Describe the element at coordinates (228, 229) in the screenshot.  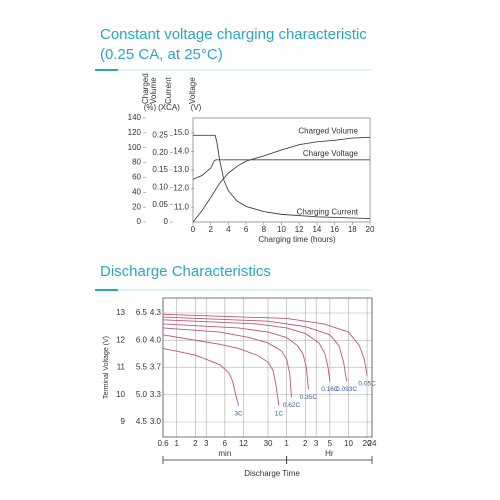
I see `x-tick-label: 4` at that location.